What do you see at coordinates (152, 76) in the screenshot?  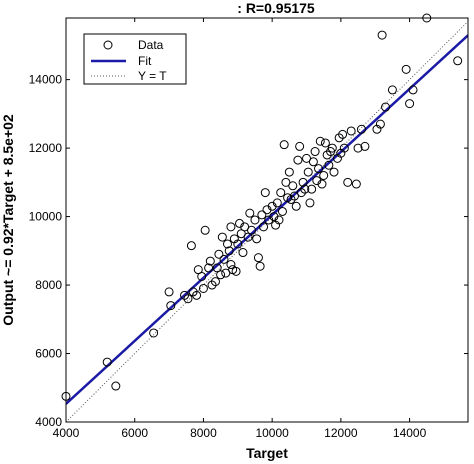 I see `legend-identity-label: Y = T` at bounding box center [152, 76].